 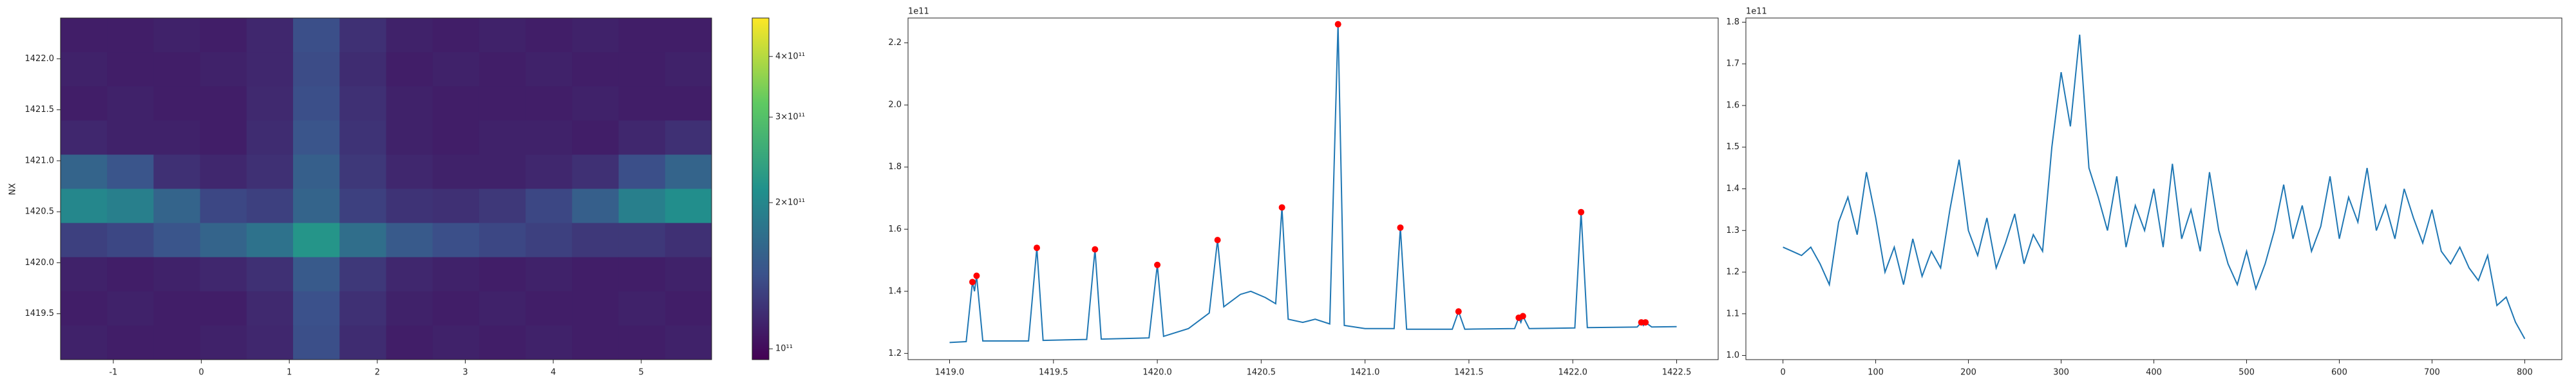 I want to click on x-tick-label: 3, so click(x=465, y=373).